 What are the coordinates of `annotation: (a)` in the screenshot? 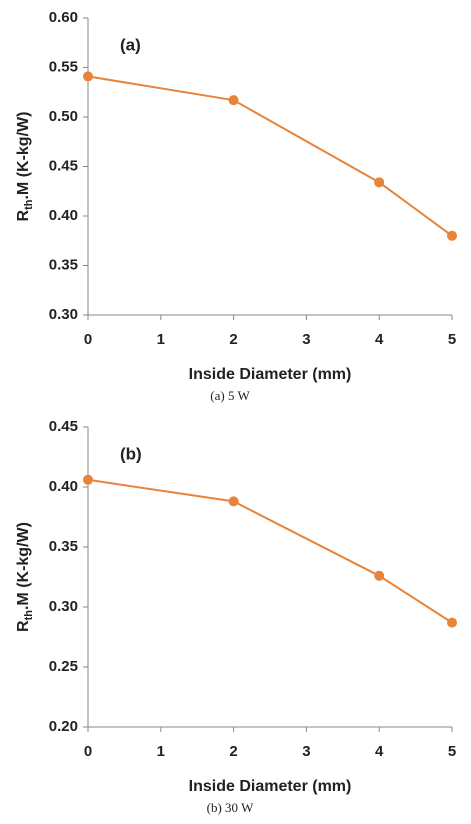 It's located at (130, 44).